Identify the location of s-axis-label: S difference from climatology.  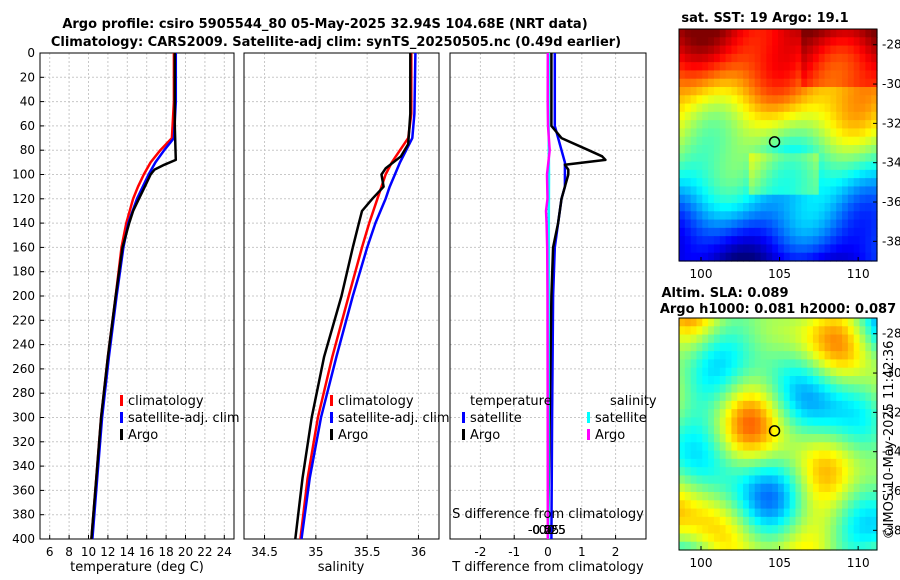
(548, 514).